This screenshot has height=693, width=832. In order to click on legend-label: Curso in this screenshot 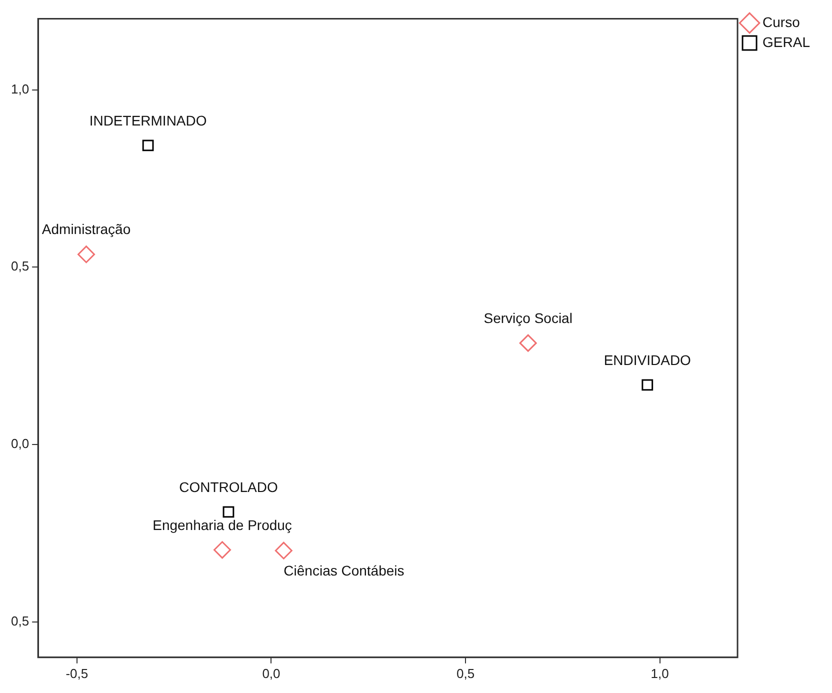, I will do `click(781, 22)`.